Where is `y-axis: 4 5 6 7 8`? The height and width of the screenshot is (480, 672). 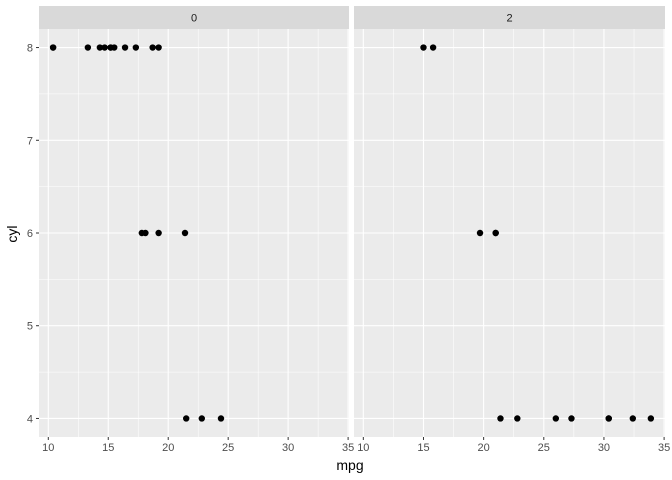 y-axis: 4 5 6 7 8 is located at coordinates (33, 234).